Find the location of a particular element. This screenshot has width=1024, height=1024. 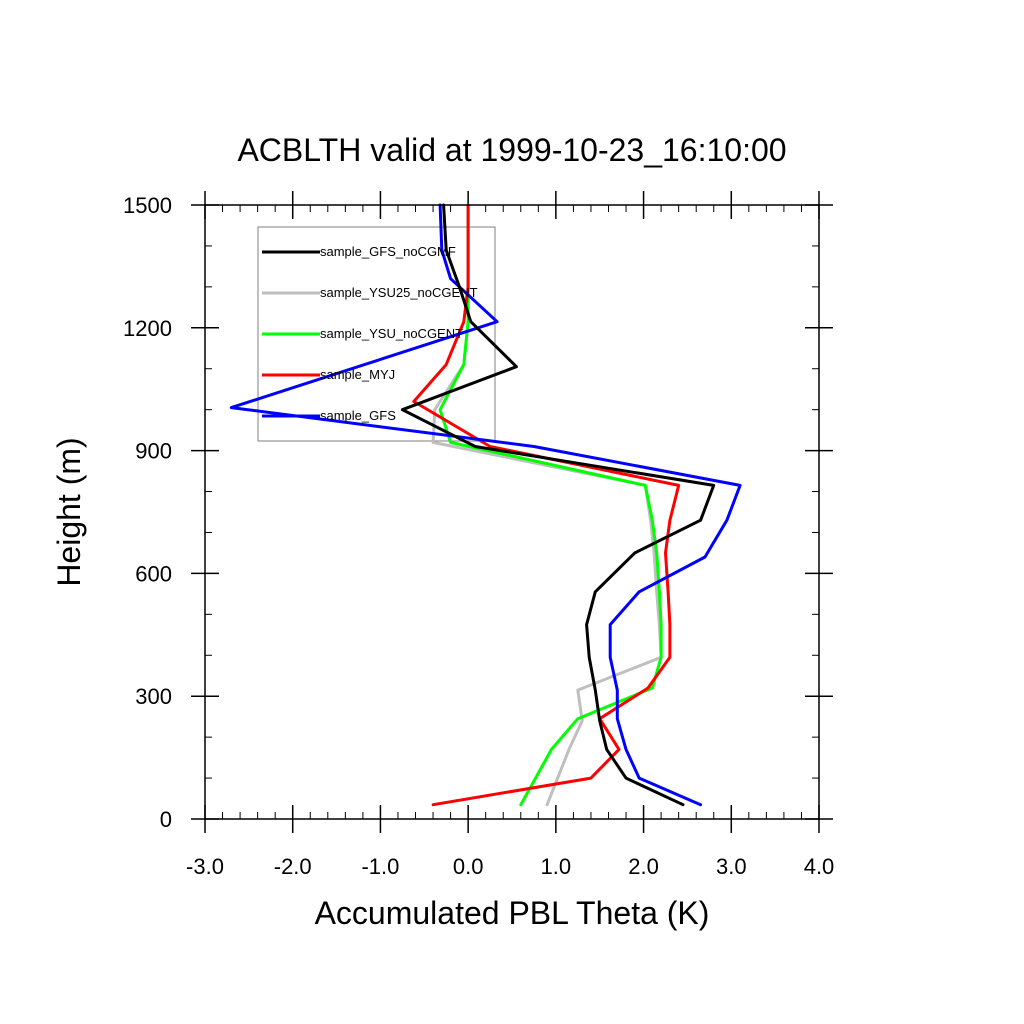

legend-label: sample_YSU25_noCGENT is located at coordinates (399, 292).